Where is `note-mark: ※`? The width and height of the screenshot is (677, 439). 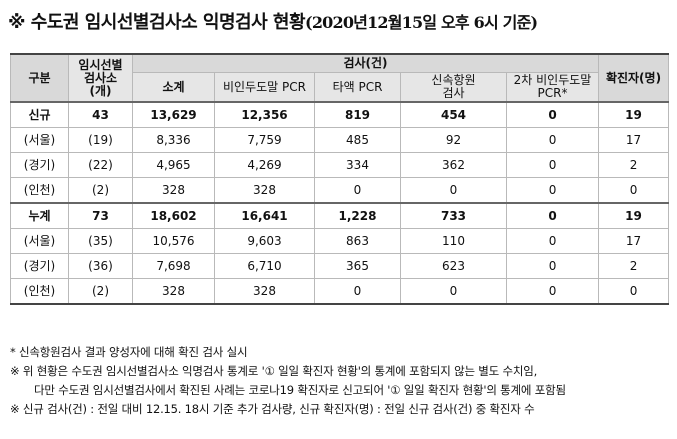
note-mark: ※ is located at coordinates (17, 22).